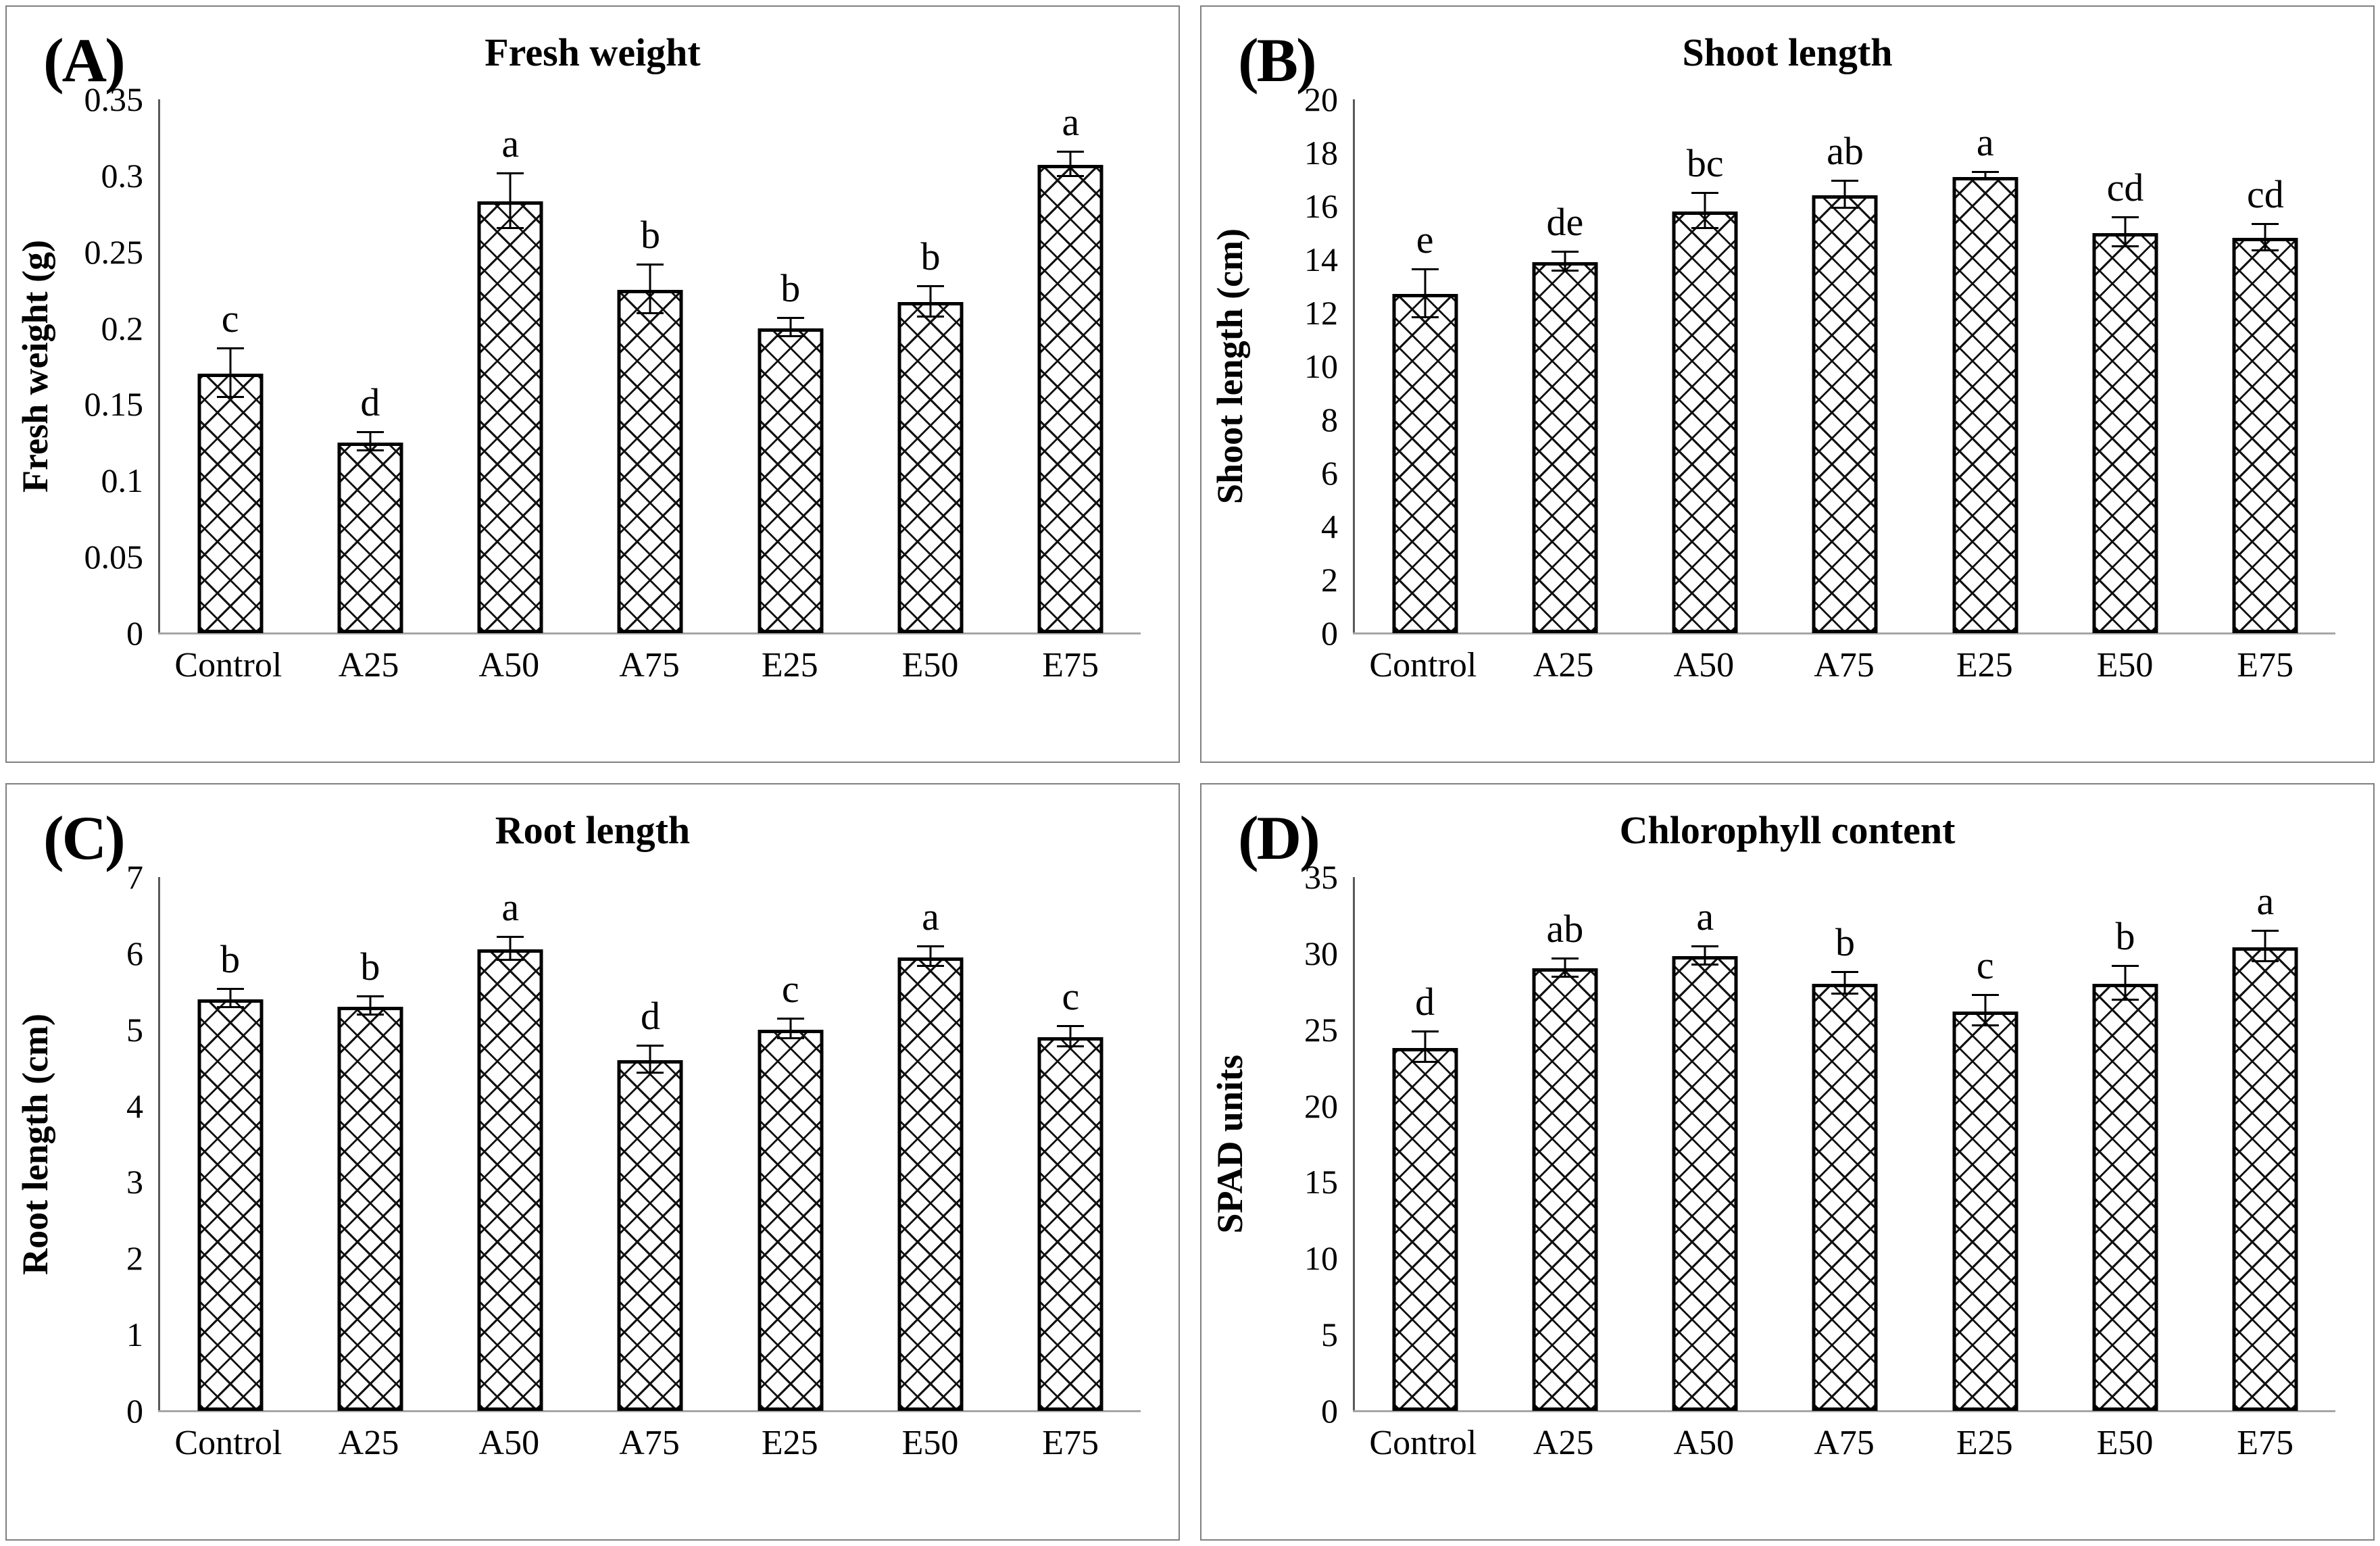  What do you see at coordinates (1329, 420) in the screenshot?
I see `y-tick-label: 8` at bounding box center [1329, 420].